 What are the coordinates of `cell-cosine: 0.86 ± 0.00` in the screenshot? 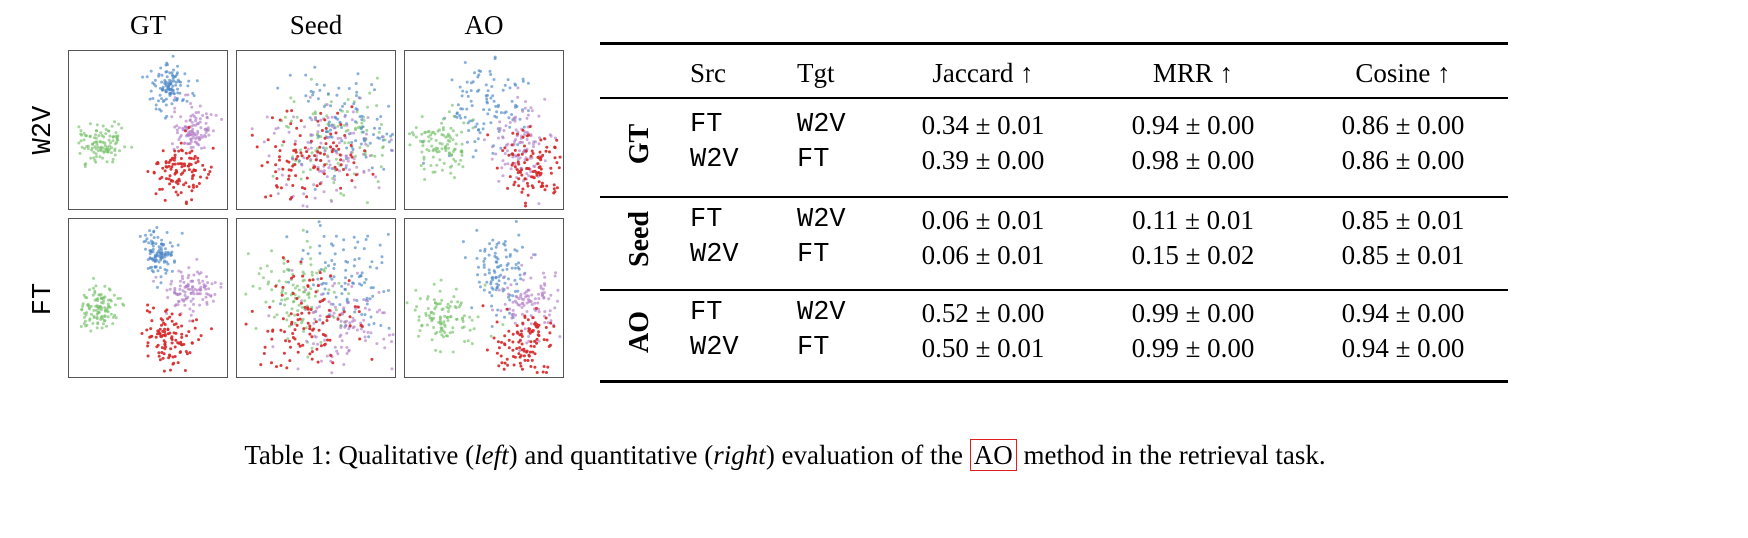 It's located at (1403, 160).